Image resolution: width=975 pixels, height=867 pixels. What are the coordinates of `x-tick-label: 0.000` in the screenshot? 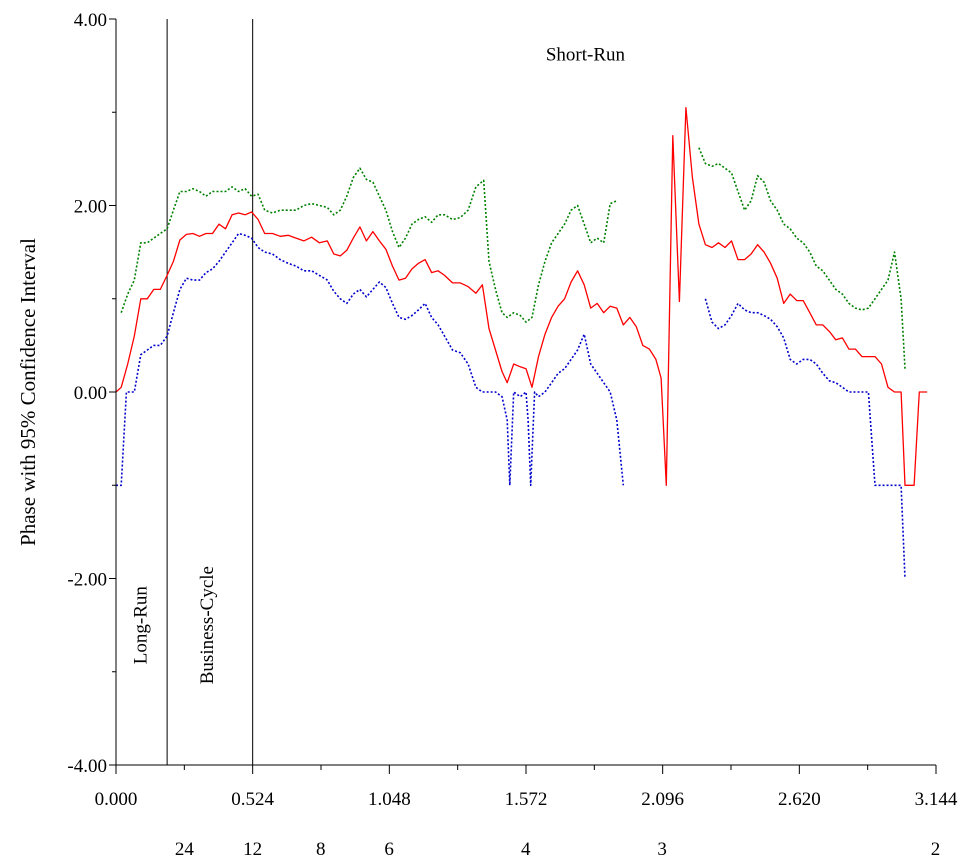 It's located at (116, 799).